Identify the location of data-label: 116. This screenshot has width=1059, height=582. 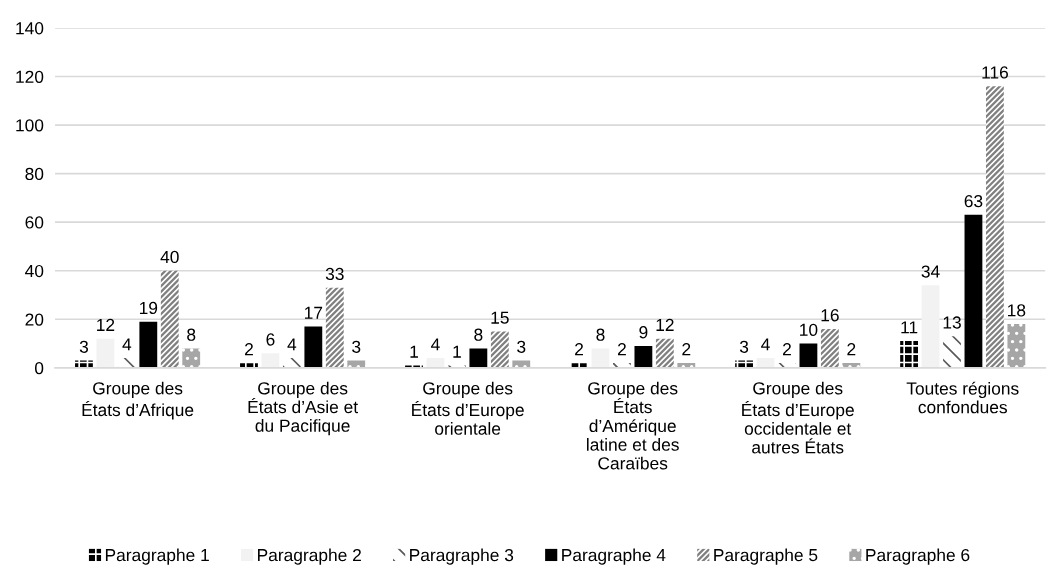
(995, 72).